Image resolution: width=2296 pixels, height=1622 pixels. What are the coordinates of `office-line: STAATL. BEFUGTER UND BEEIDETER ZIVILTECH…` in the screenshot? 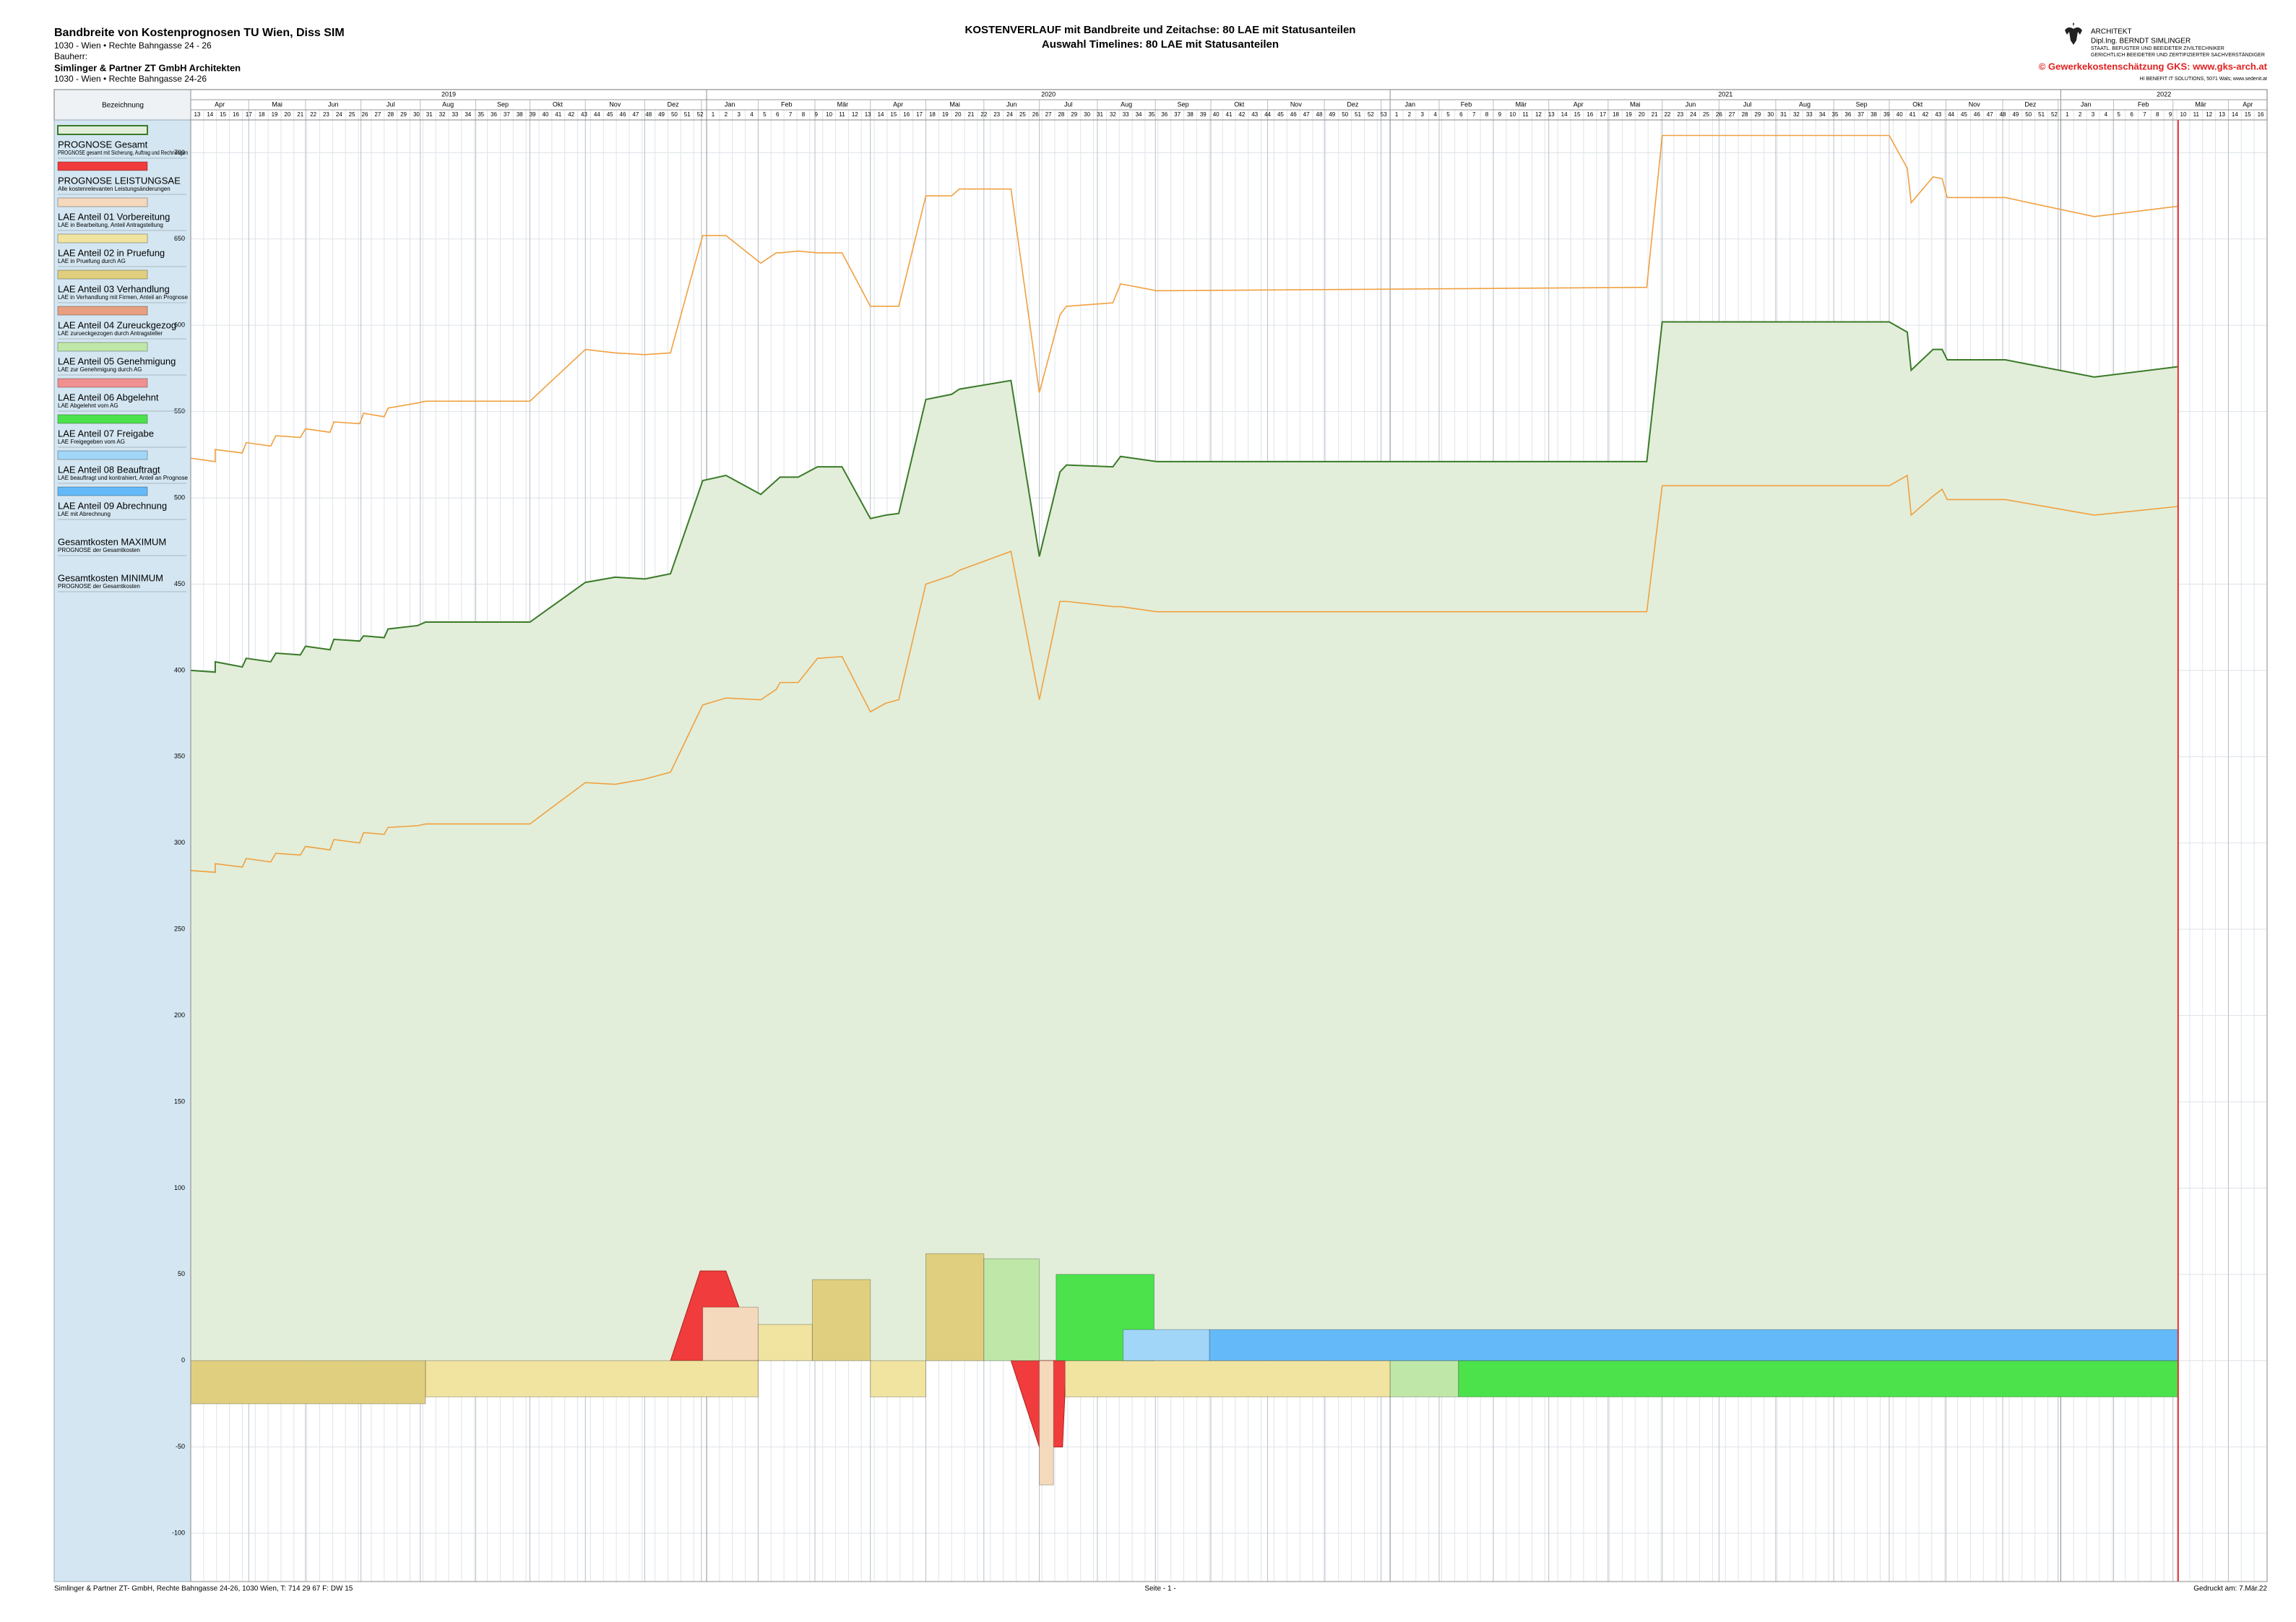 It's located at (2157, 48).